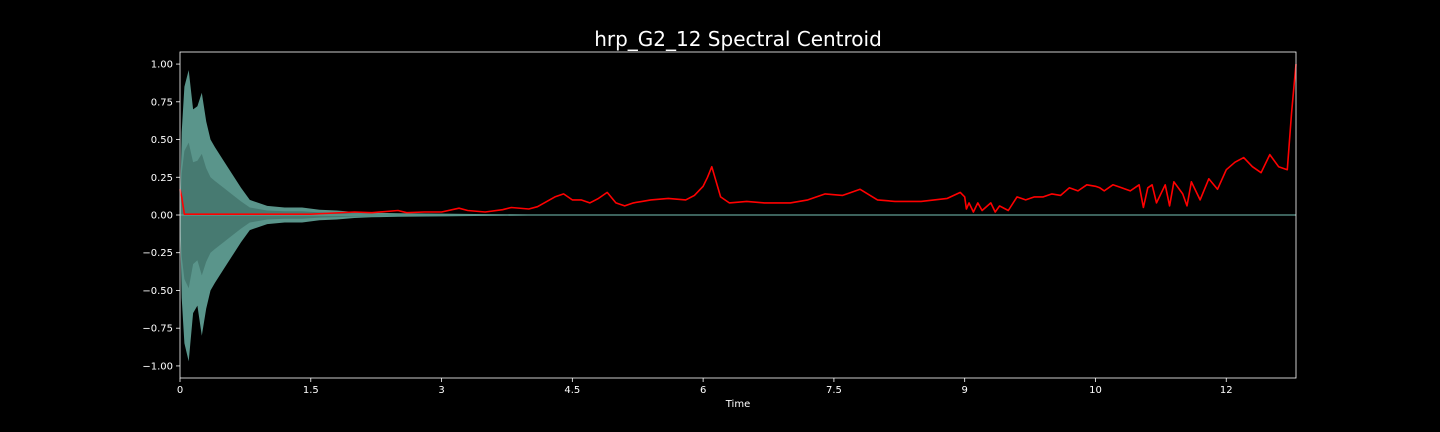  What do you see at coordinates (157, 366) in the screenshot?
I see `y-tick-label: −1.00` at bounding box center [157, 366].